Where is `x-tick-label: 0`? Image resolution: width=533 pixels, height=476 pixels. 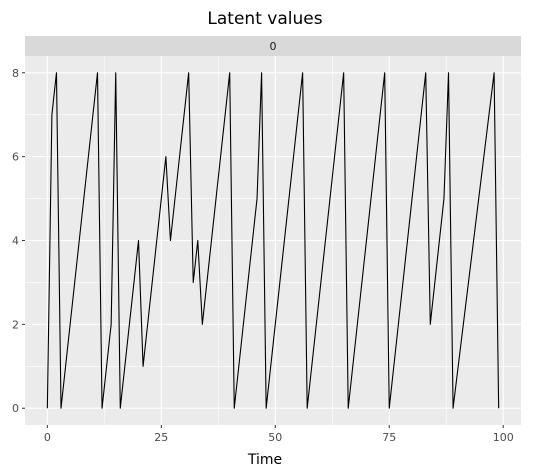 x-tick-label: 0 is located at coordinates (47, 437).